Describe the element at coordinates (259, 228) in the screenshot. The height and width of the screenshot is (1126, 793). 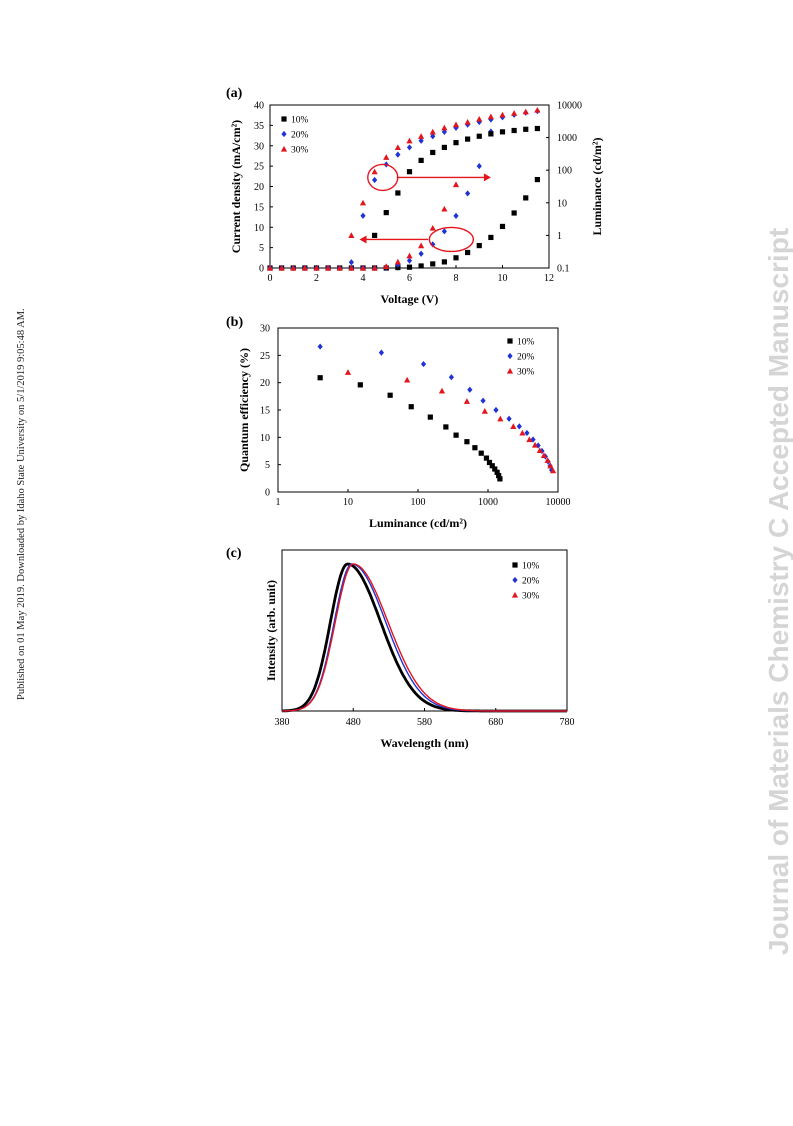
I see `panel-a-ytick-label: 10` at that location.